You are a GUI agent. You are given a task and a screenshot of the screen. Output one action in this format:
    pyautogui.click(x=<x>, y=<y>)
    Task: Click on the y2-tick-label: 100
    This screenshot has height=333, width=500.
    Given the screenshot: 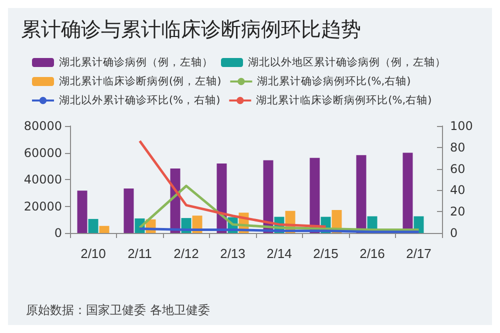 What is the action you would take?
    pyautogui.click(x=461, y=126)
    